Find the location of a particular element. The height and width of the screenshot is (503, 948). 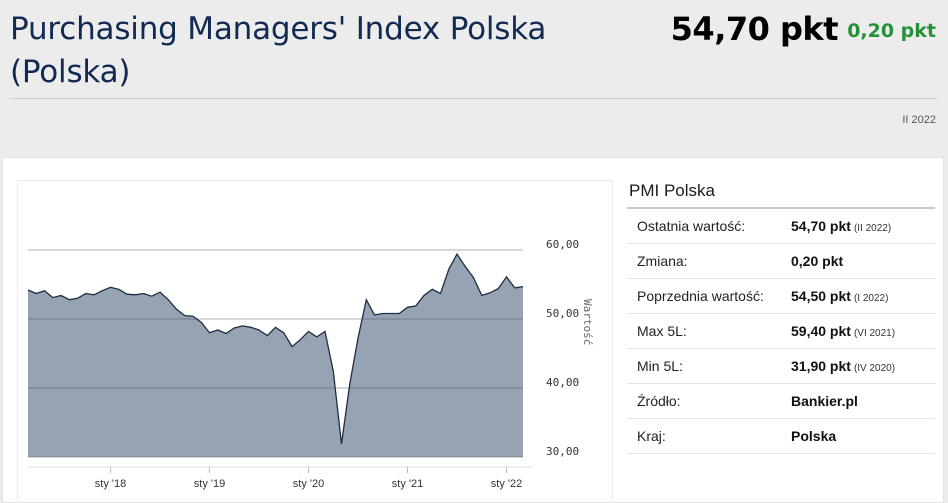

info-row: Min 5L: 31,90 pkt (IV 2020) is located at coordinates (781, 366).